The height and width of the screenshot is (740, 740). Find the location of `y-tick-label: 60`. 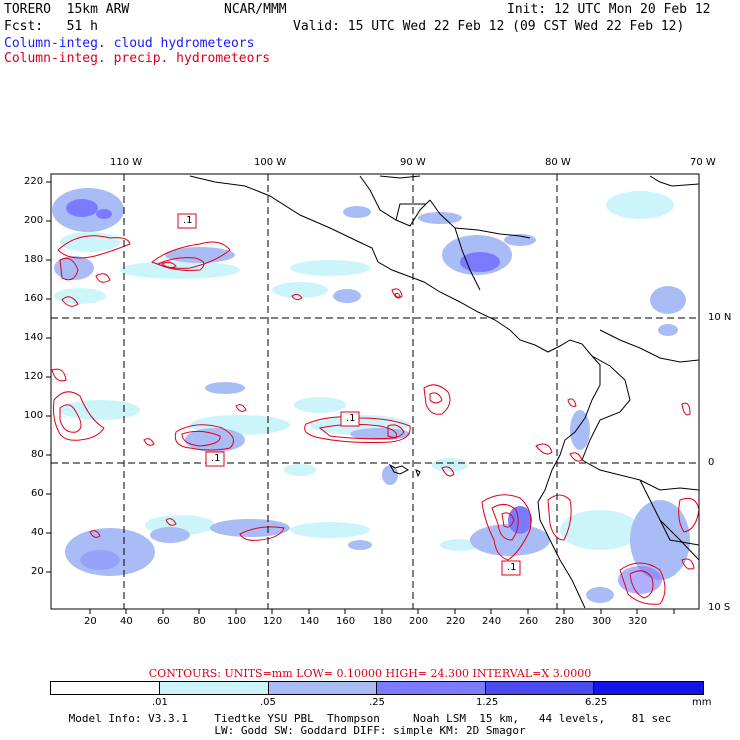

y-tick-label: 60 is located at coordinates (37, 493).